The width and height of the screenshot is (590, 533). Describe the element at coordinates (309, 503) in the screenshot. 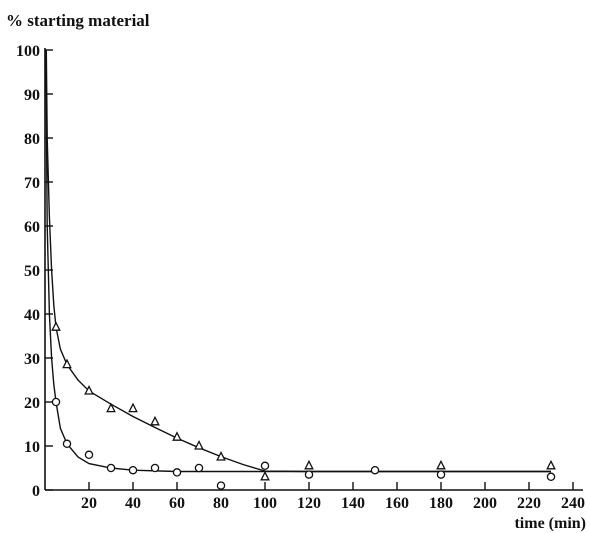

I see `x-tick-label: 120` at that location.